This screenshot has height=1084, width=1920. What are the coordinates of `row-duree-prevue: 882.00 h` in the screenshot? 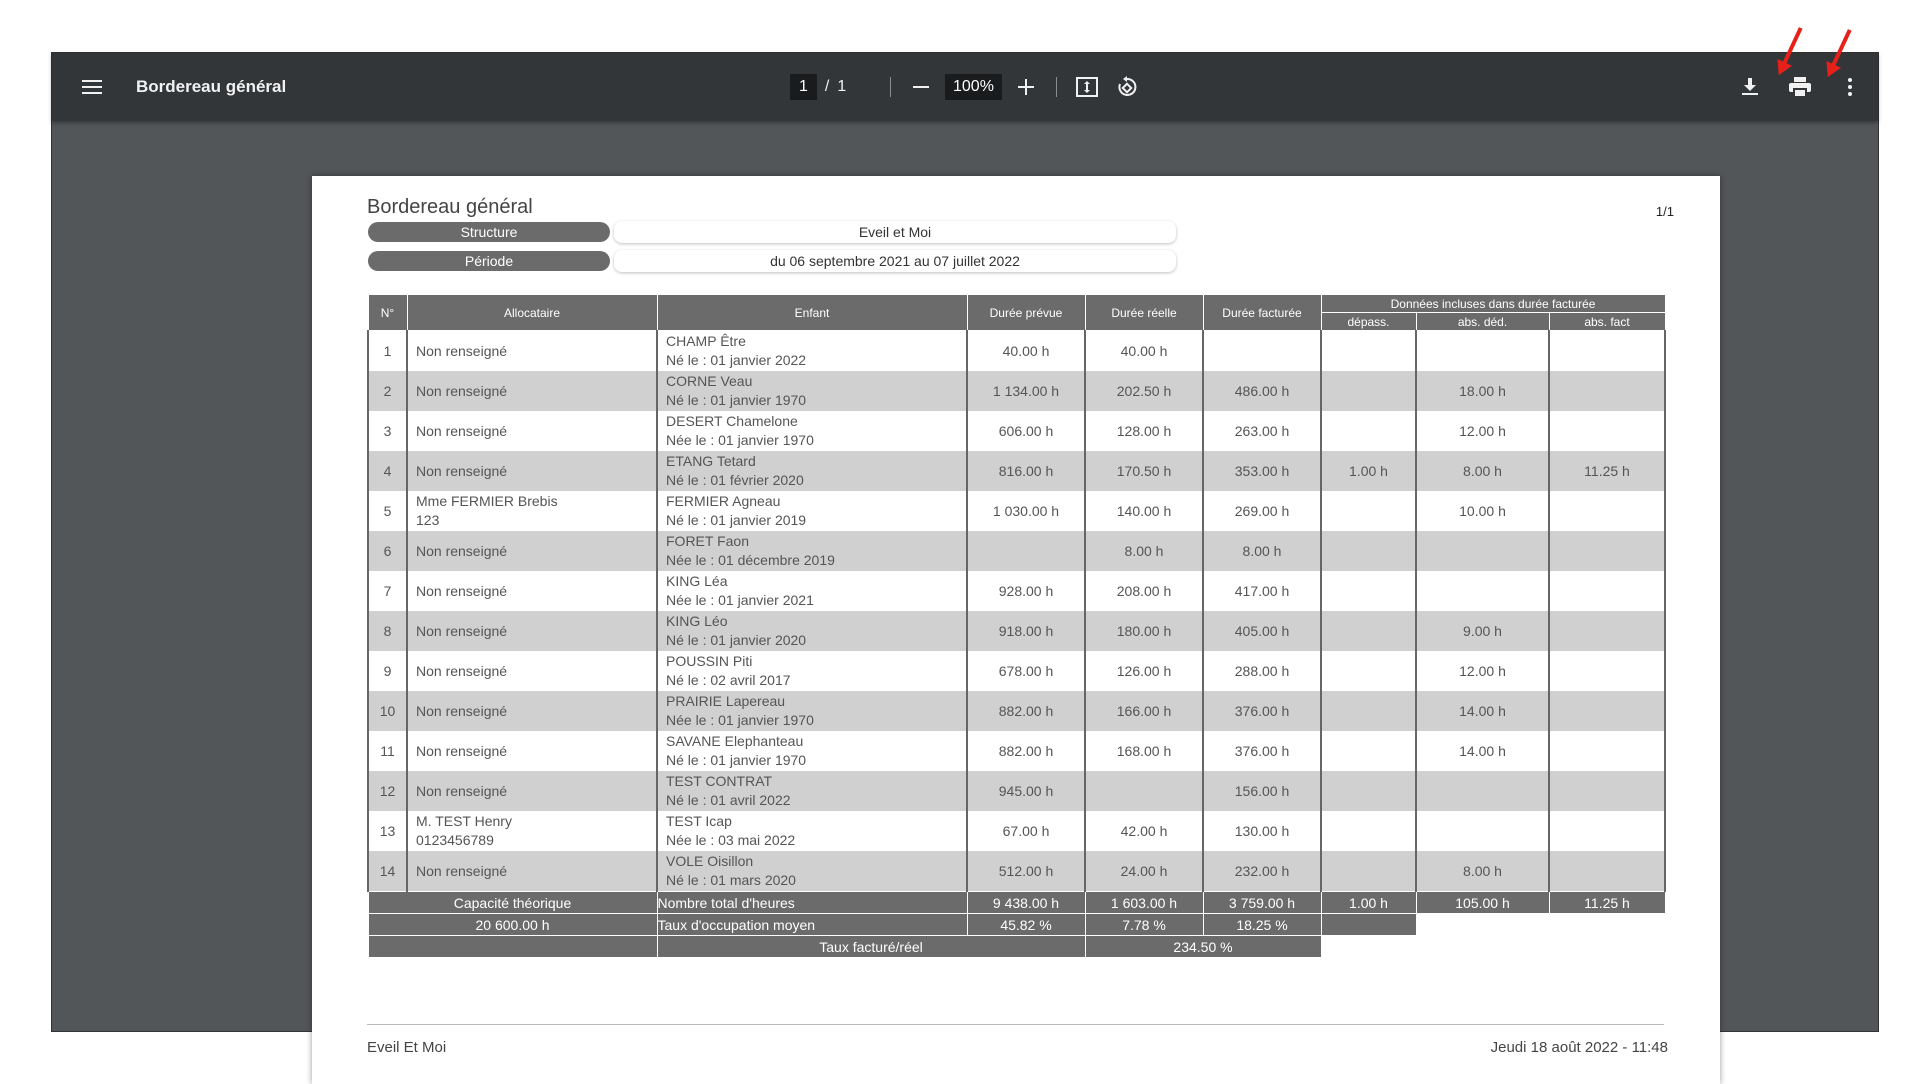 It's located at (1026, 751).